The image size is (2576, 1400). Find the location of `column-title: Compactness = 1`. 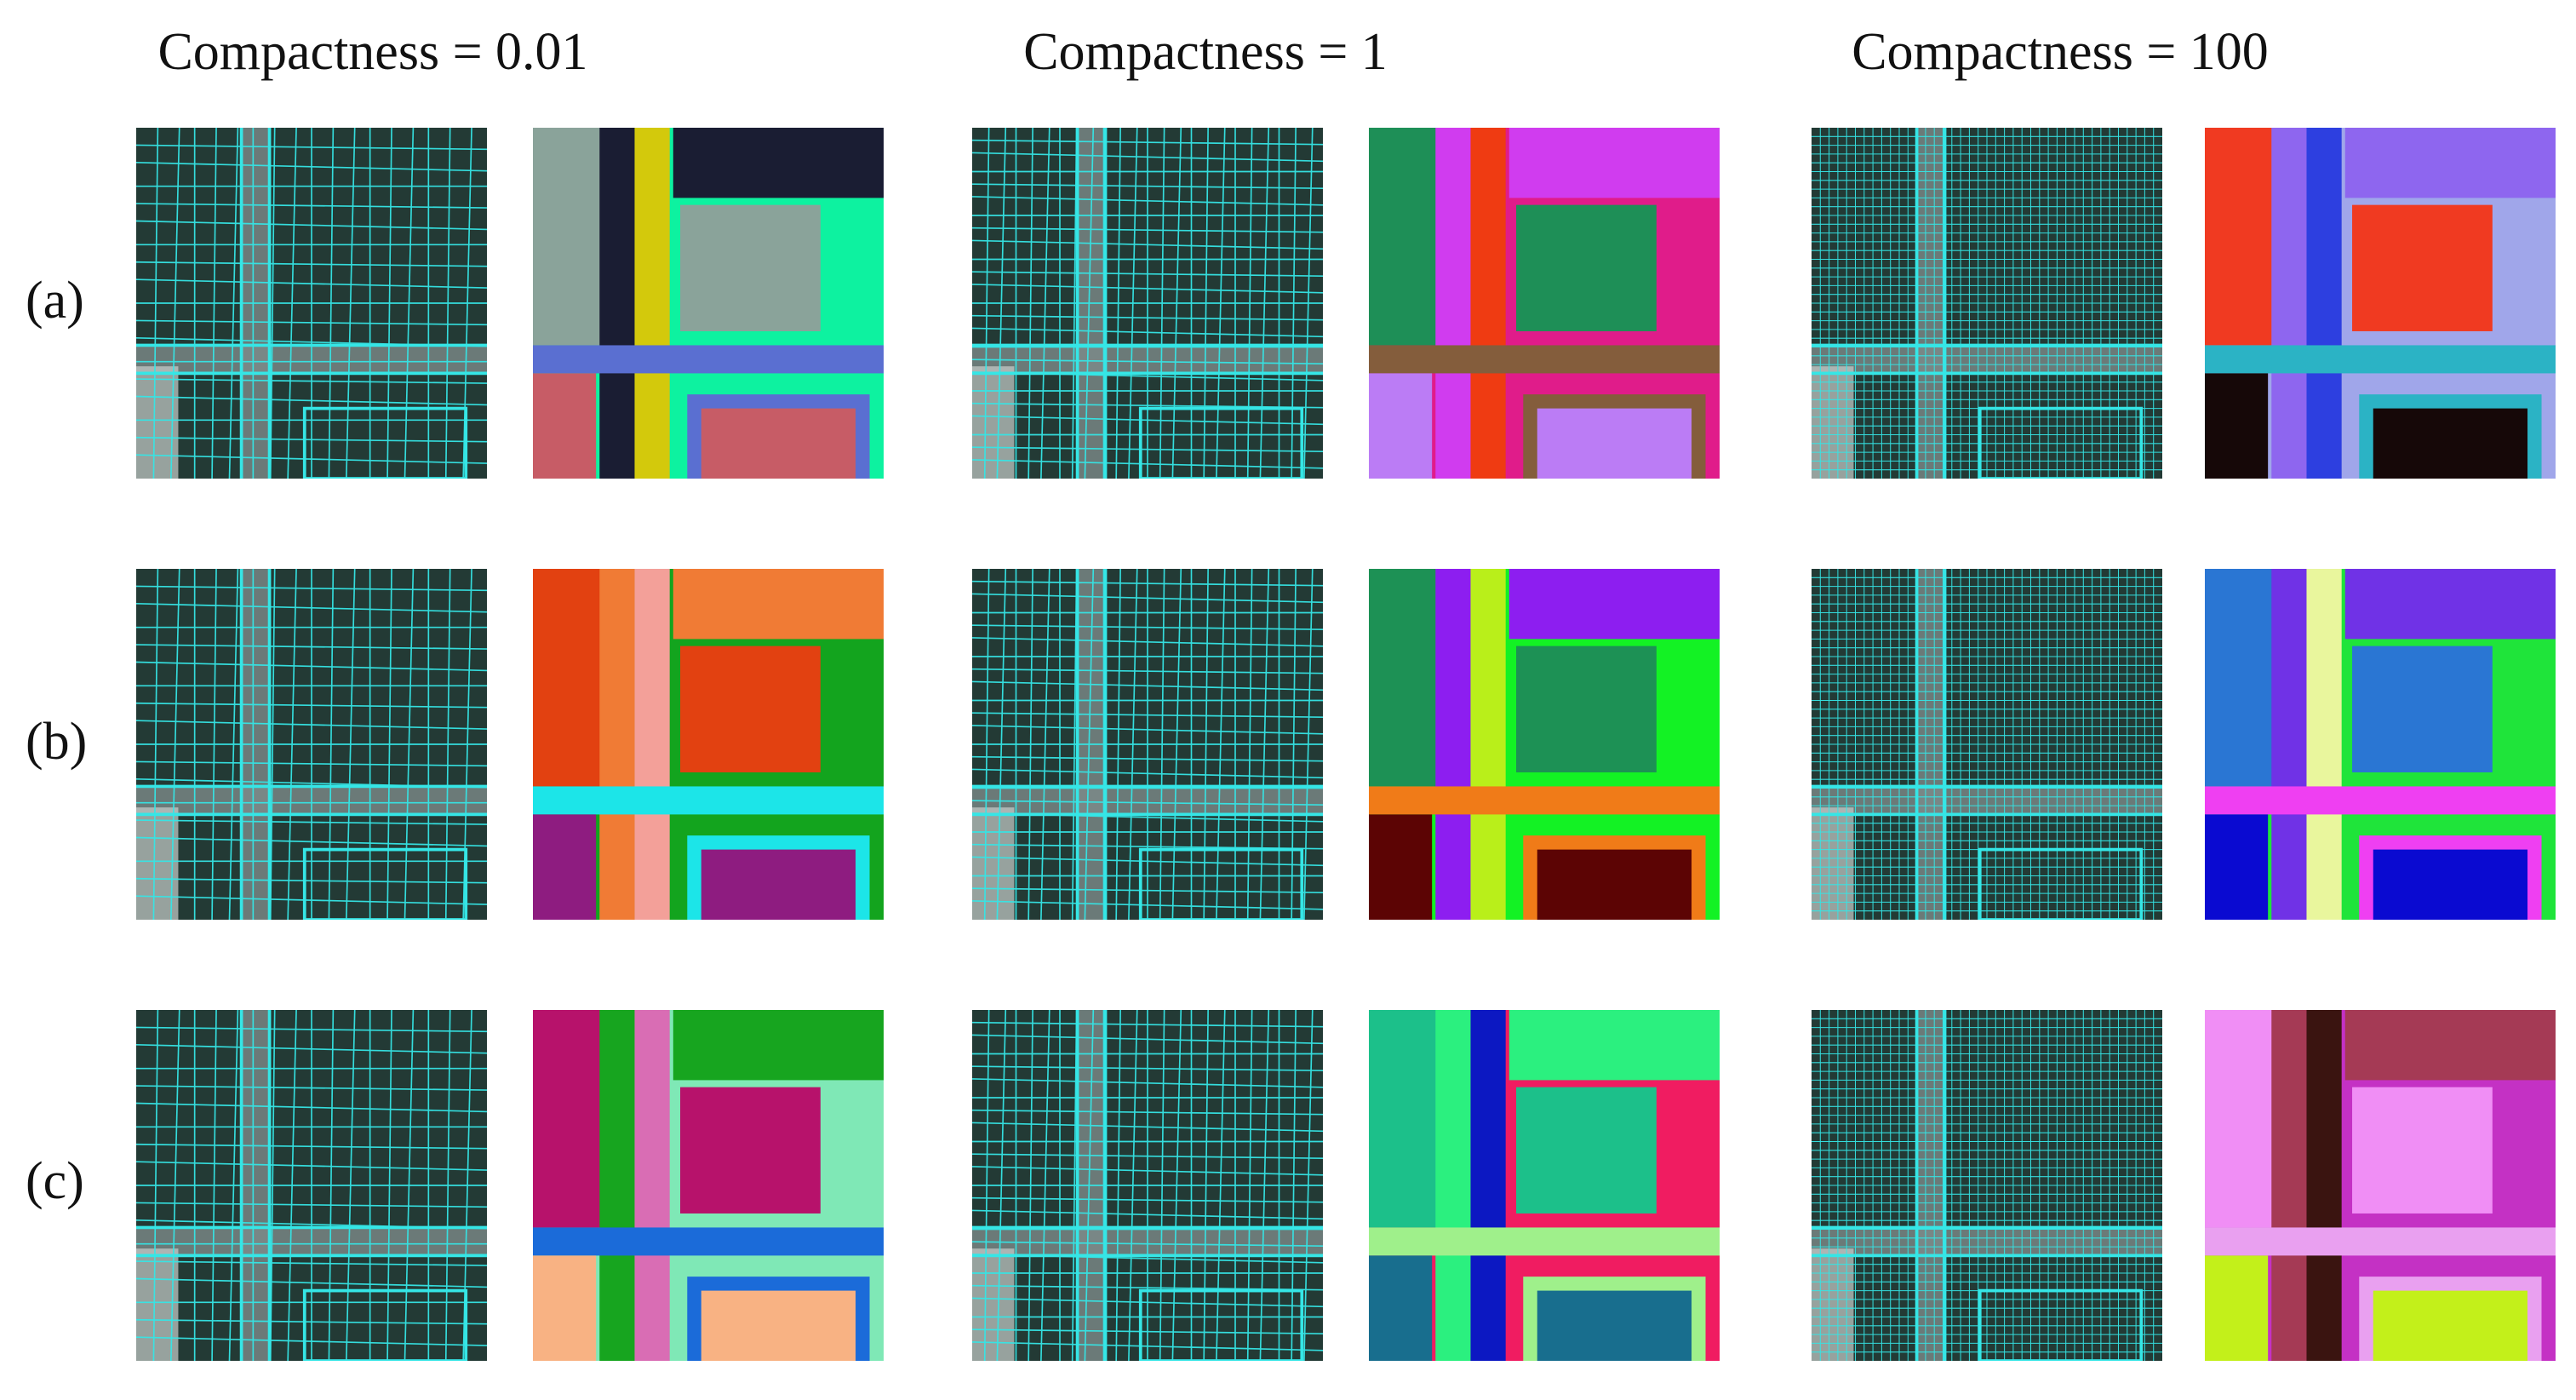

column-title: Compactness = 1 is located at coordinates (1206, 52).